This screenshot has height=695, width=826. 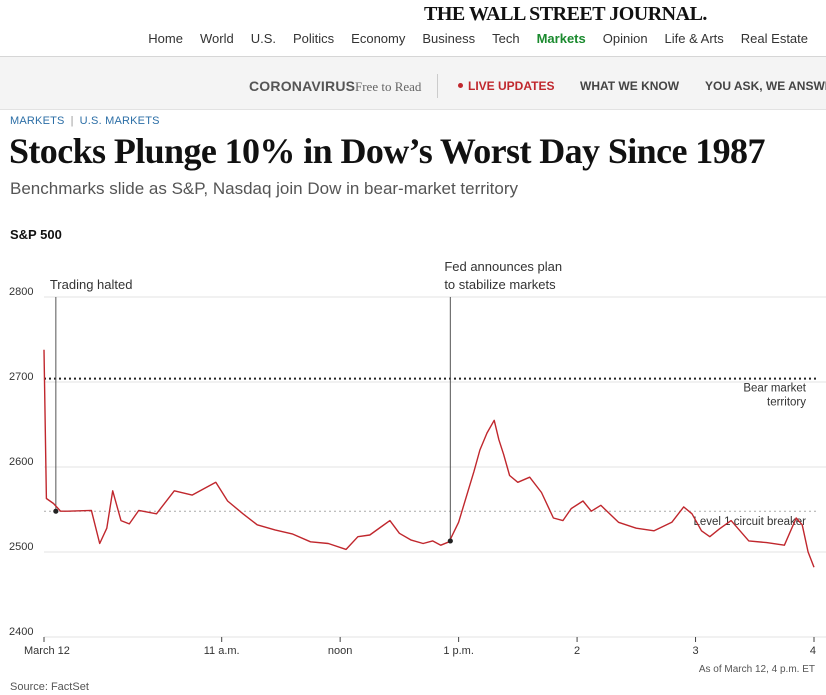 I want to click on nav-world: World, so click(x=216, y=38).